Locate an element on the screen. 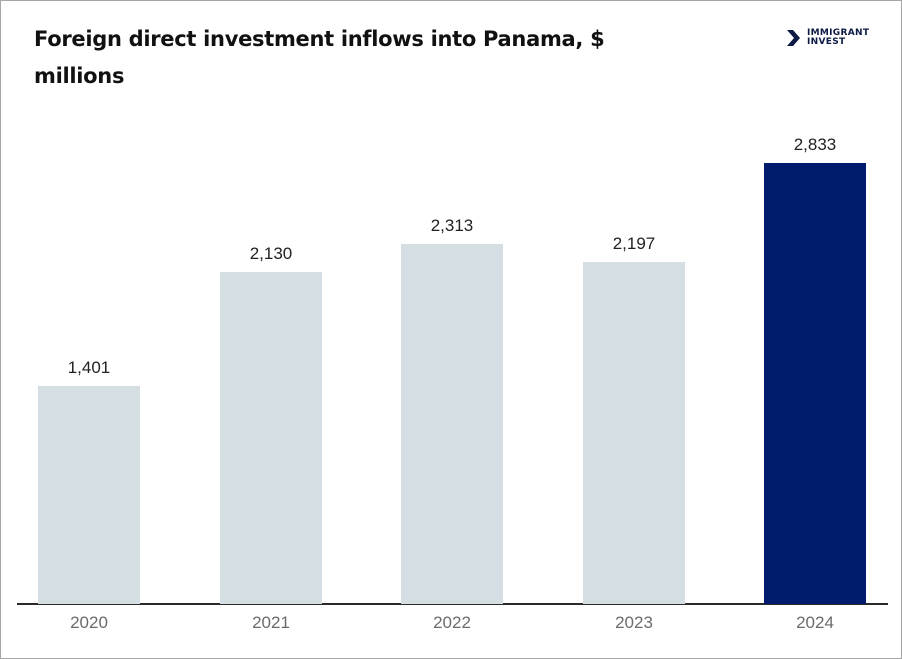 The width and height of the screenshot is (902, 659). data-label-2023: 2,197 is located at coordinates (634, 243).